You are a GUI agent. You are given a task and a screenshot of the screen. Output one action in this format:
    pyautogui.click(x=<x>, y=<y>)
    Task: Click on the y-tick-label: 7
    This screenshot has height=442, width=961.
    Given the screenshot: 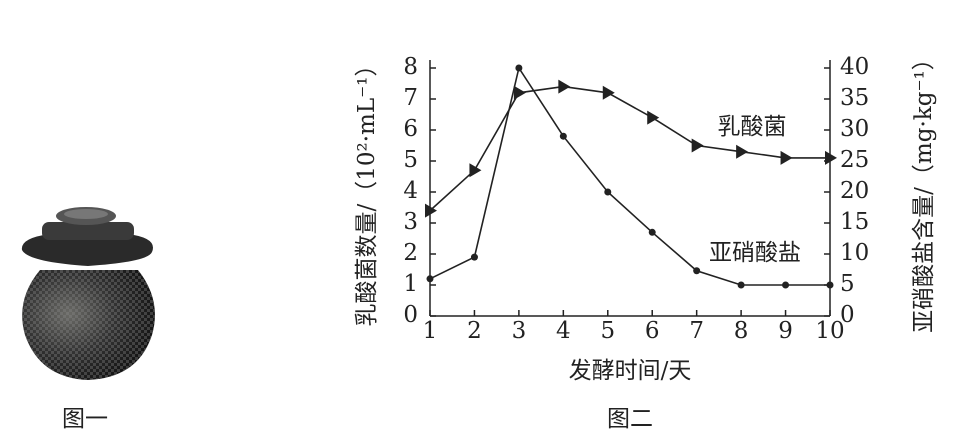 What is the action you would take?
    pyautogui.click(x=410, y=98)
    